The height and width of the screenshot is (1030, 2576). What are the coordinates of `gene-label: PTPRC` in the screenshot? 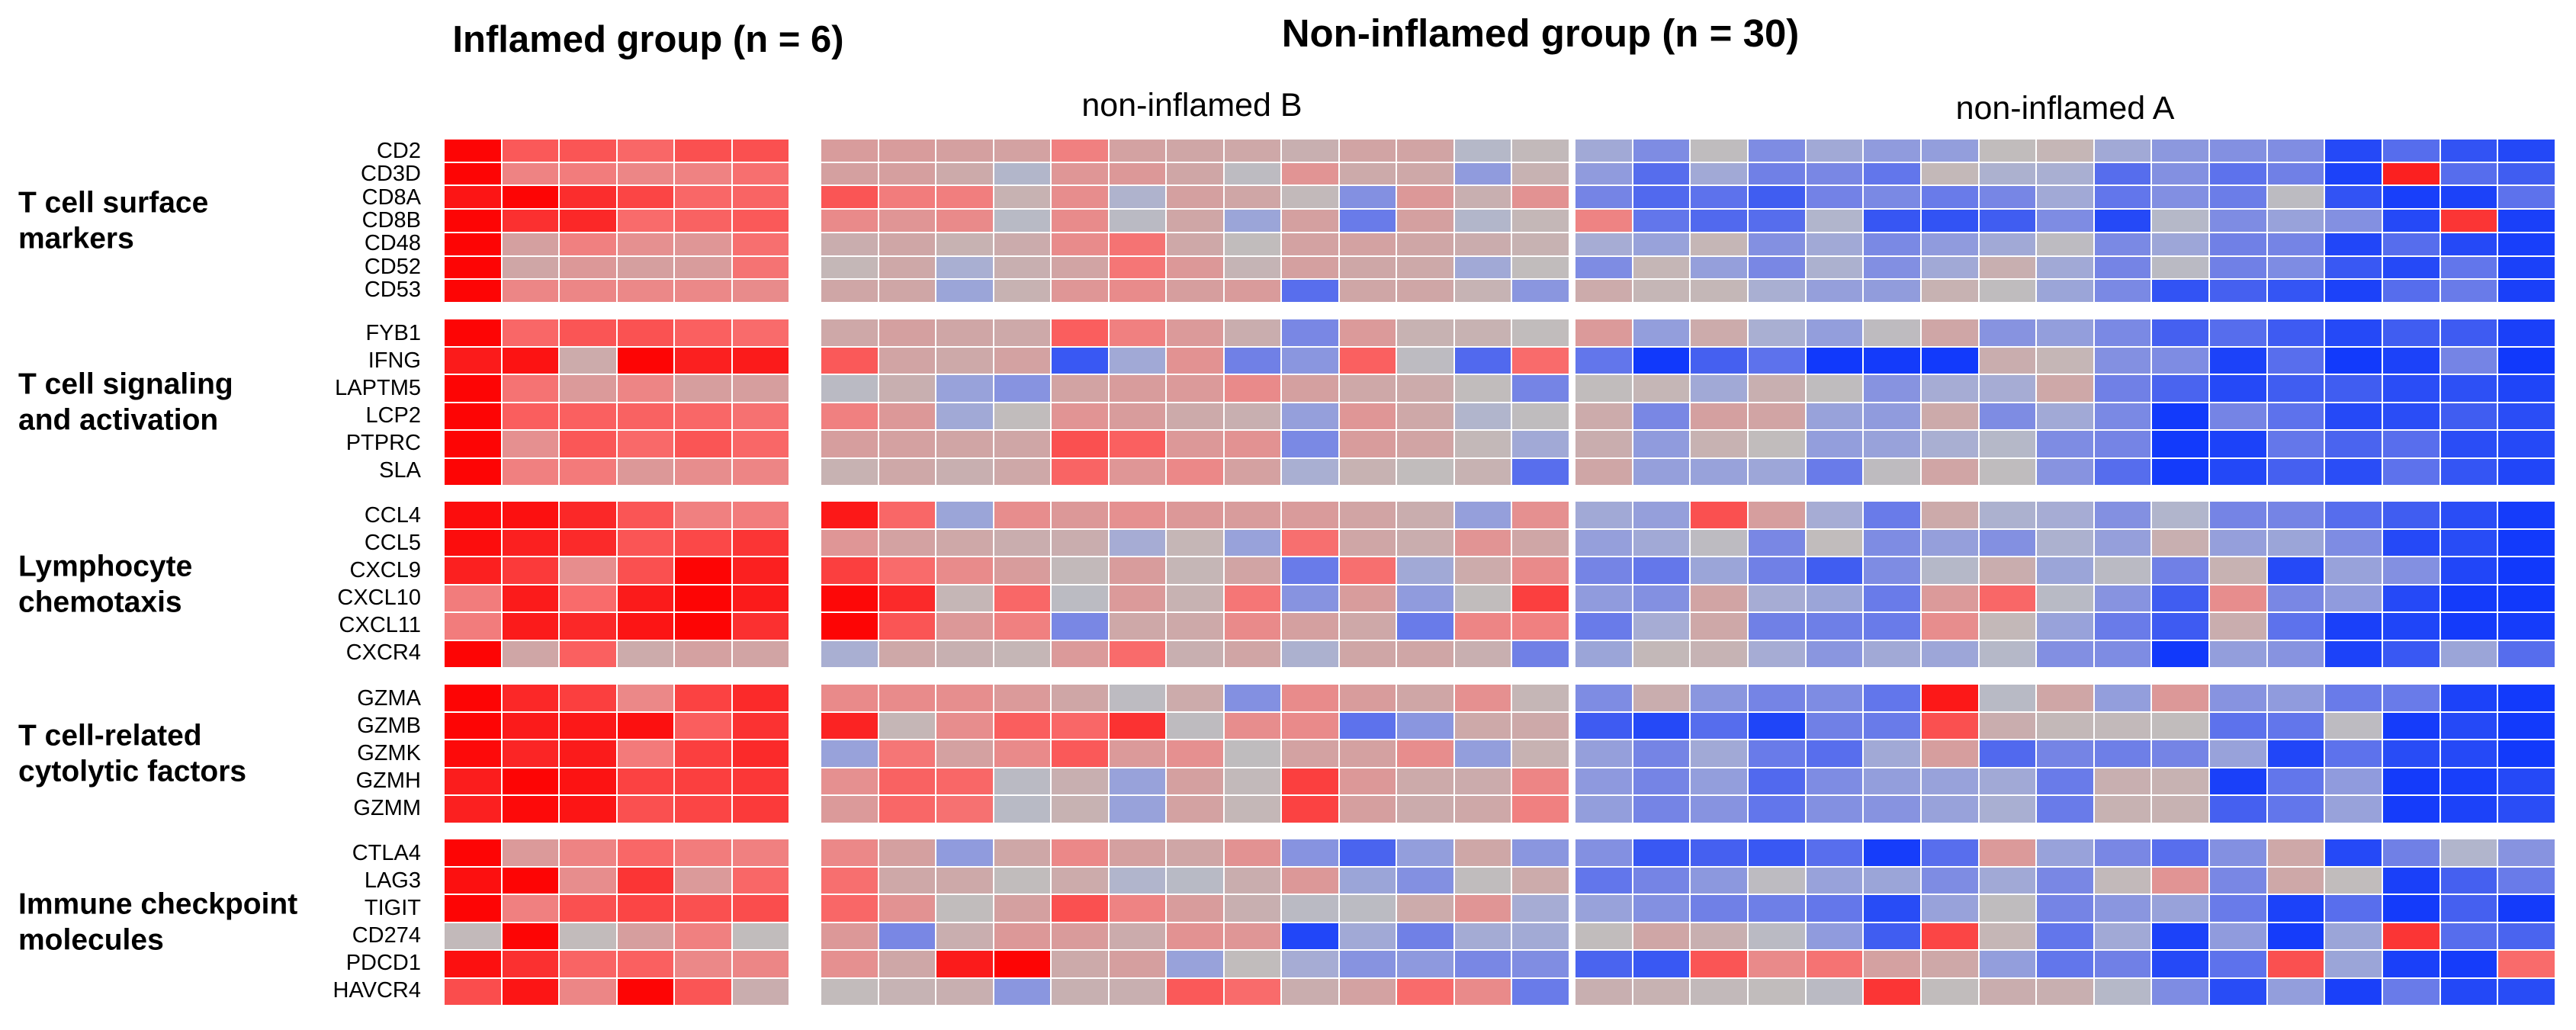 It's located at (383, 443).